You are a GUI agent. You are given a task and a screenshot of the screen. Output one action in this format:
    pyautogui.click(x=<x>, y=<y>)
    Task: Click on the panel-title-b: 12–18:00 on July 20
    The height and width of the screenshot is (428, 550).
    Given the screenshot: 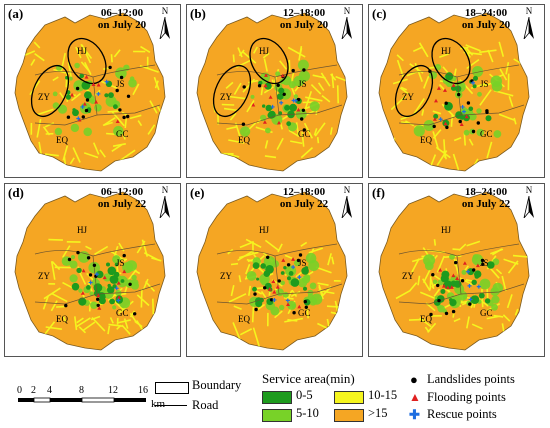 What is the action you would take?
    pyautogui.click(x=304, y=19)
    